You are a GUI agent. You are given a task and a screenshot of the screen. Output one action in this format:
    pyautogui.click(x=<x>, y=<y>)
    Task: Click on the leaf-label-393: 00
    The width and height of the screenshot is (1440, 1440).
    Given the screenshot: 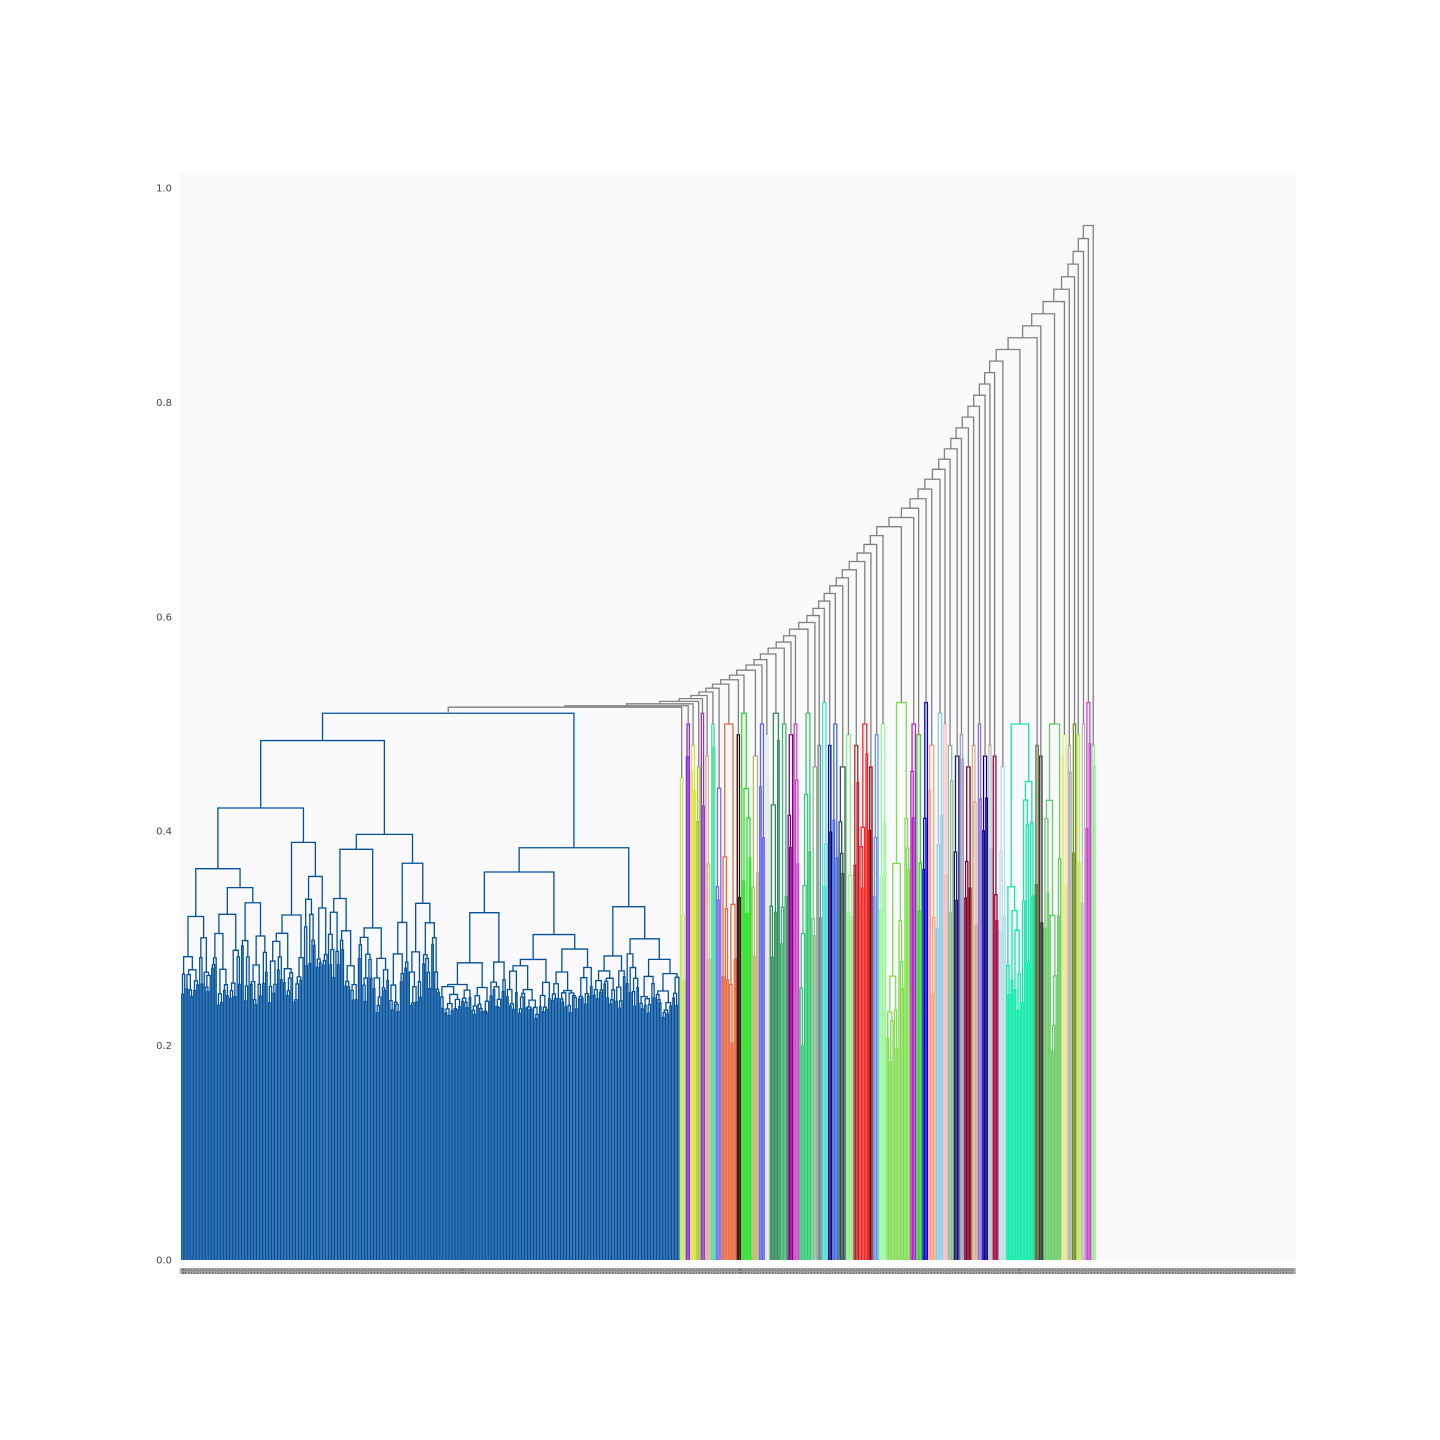 What is the action you would take?
    pyautogui.click(x=771, y=1271)
    